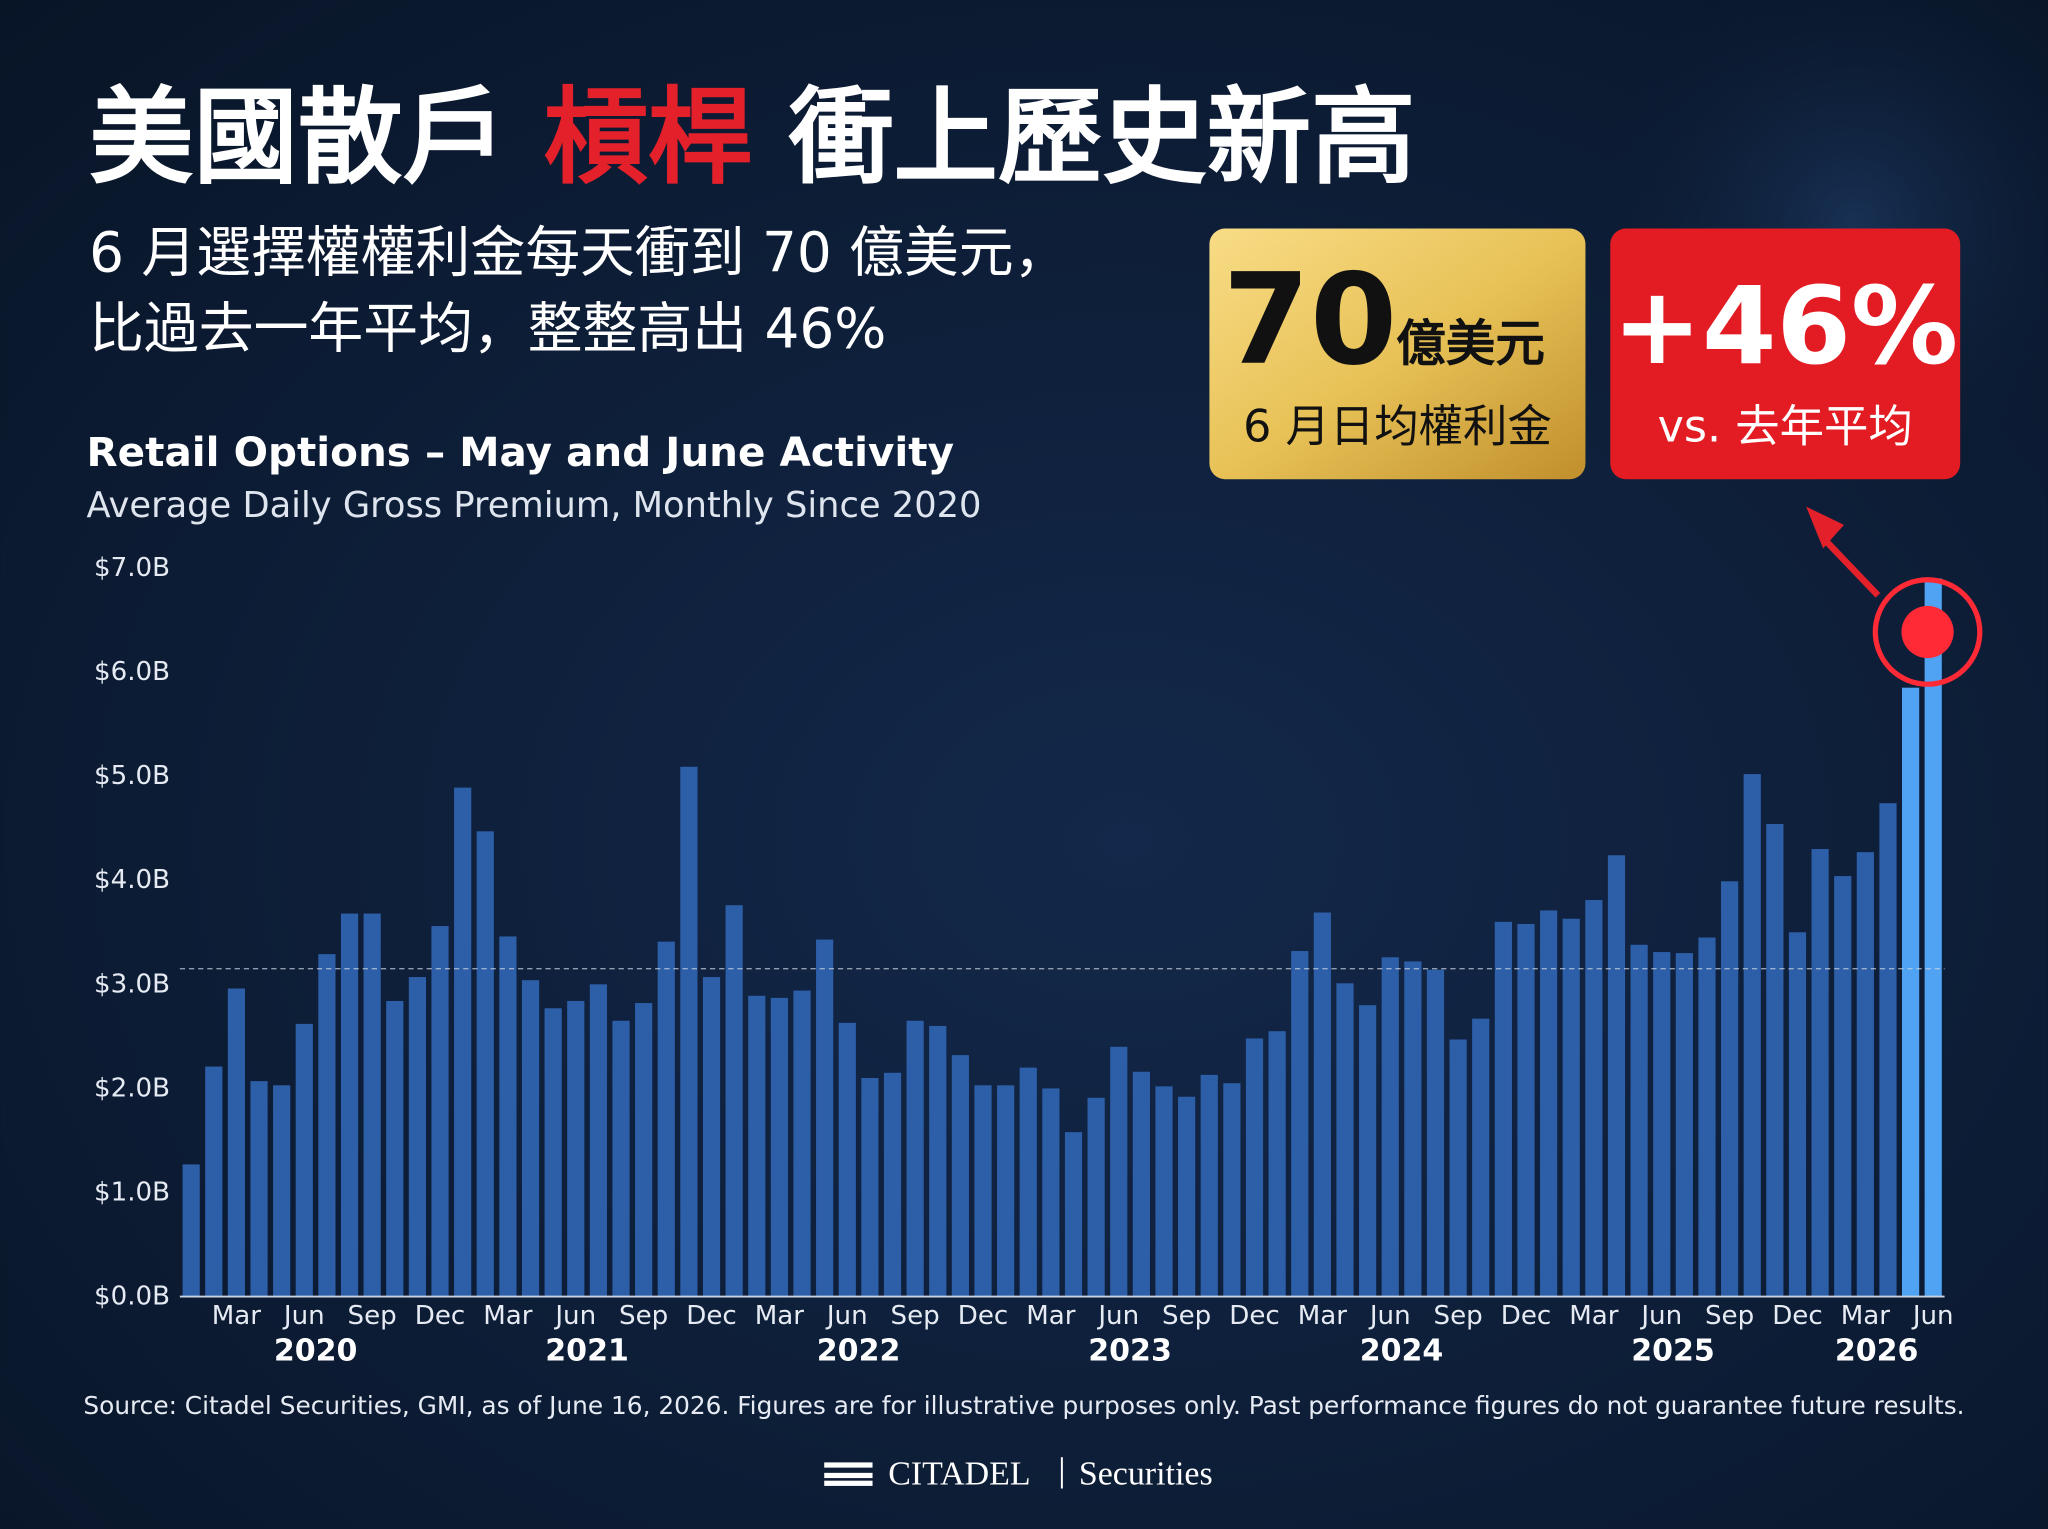  I want to click on year-label: 2025, so click(1673, 1351).